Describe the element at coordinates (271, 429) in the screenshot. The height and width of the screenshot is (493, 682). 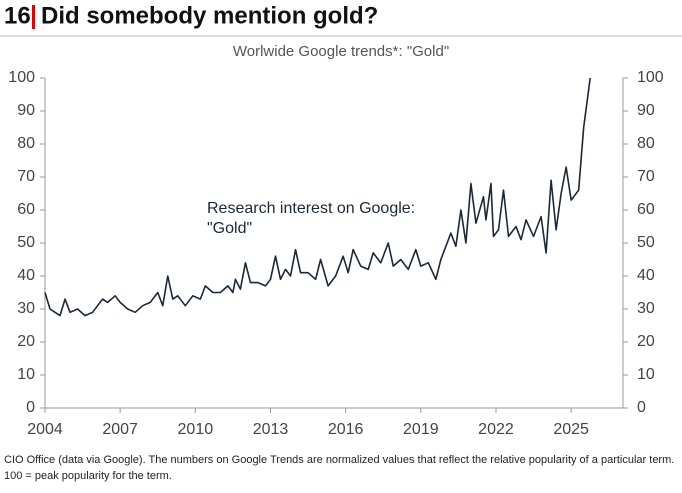
I see `x-tick-label: 2013` at that location.